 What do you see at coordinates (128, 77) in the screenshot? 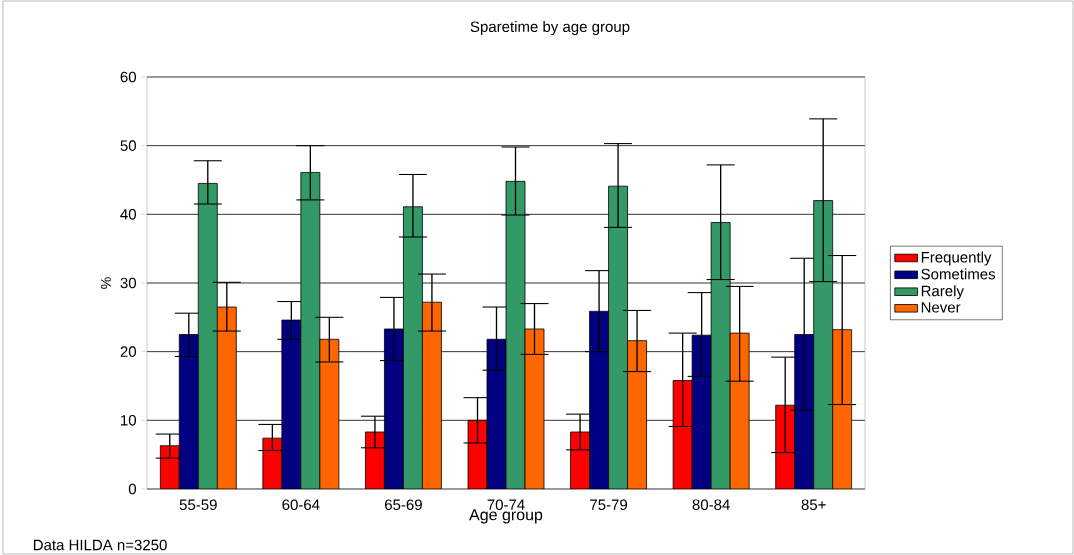
I see `y-tick-label: 60` at bounding box center [128, 77].